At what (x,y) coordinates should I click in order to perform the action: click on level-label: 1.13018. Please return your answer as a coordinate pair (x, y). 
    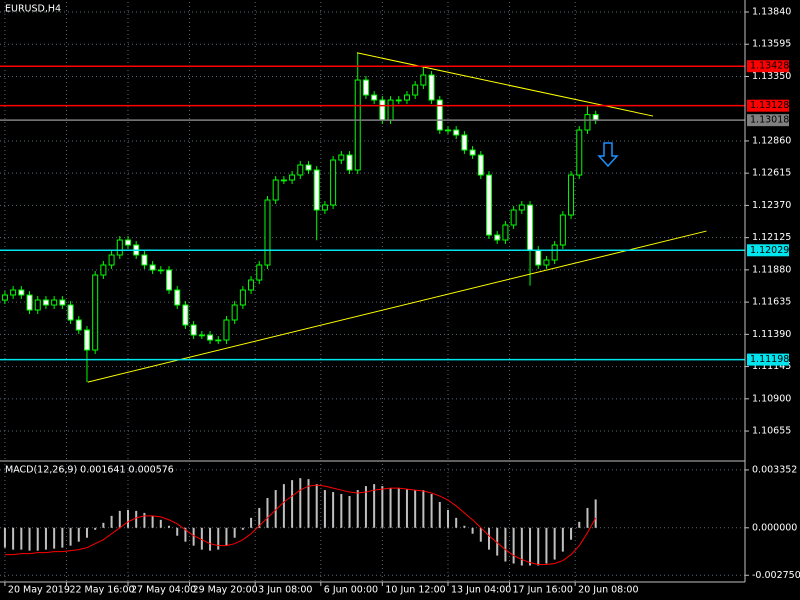
    Looking at the image, I should click on (769, 120).